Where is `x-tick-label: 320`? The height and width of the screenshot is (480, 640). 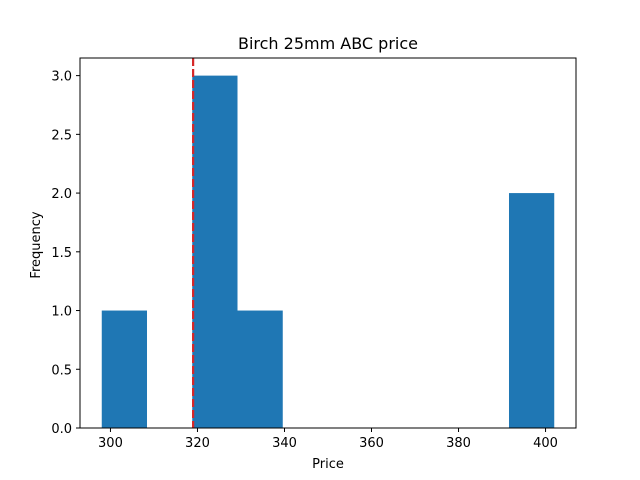
x-tick-label: 320 is located at coordinates (197, 443).